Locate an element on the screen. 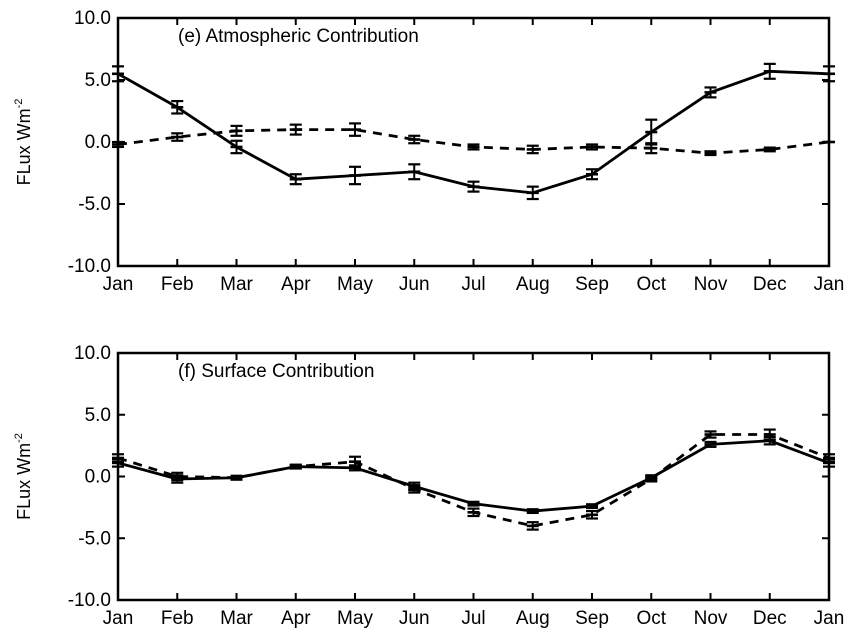 The width and height of the screenshot is (854, 636). panel-title: (e) Atmospheric Contribution is located at coordinates (298, 36).